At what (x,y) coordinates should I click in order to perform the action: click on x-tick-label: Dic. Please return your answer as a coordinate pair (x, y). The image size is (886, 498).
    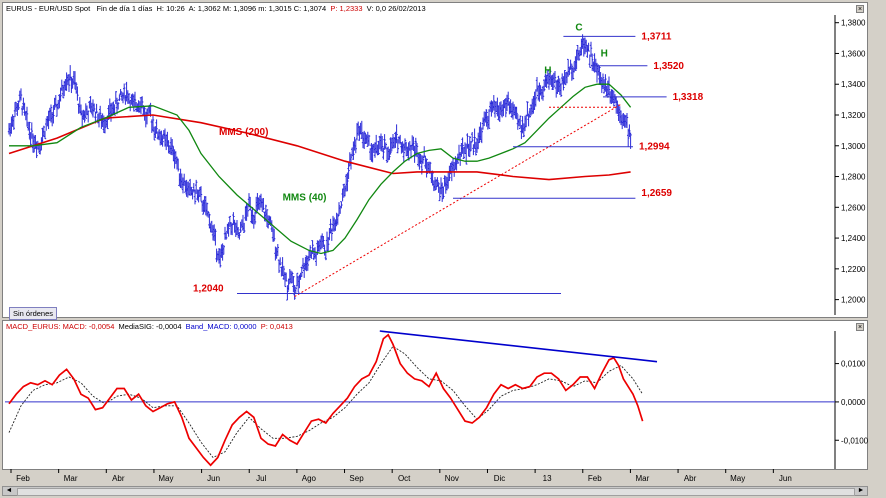
    Looking at the image, I should click on (500, 478).